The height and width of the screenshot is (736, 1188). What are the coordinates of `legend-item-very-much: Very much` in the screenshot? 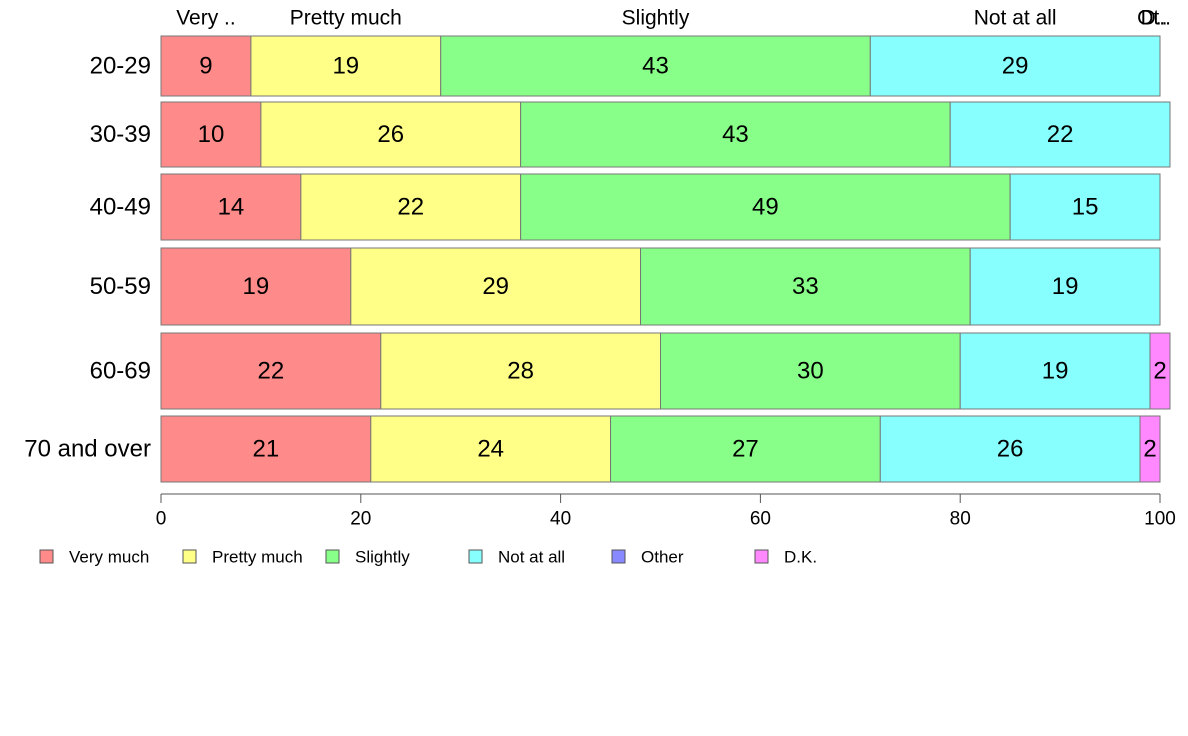 It's located at (94, 557).